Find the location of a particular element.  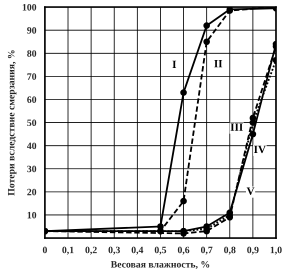

x-tick-label: 0,2 is located at coordinates (91, 250).